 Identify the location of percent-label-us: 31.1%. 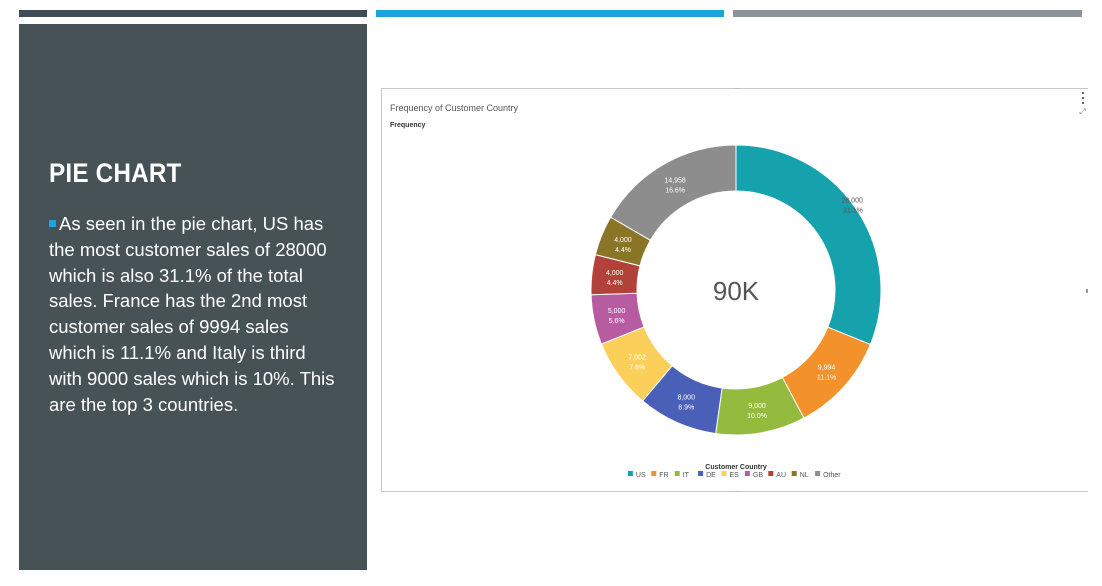
(853, 211).